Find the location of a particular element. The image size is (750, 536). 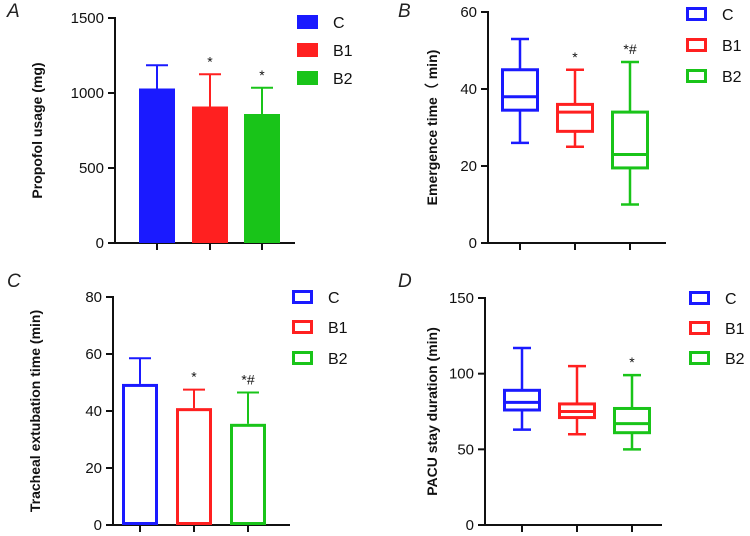

panel-letter: C is located at coordinates (14, 281).